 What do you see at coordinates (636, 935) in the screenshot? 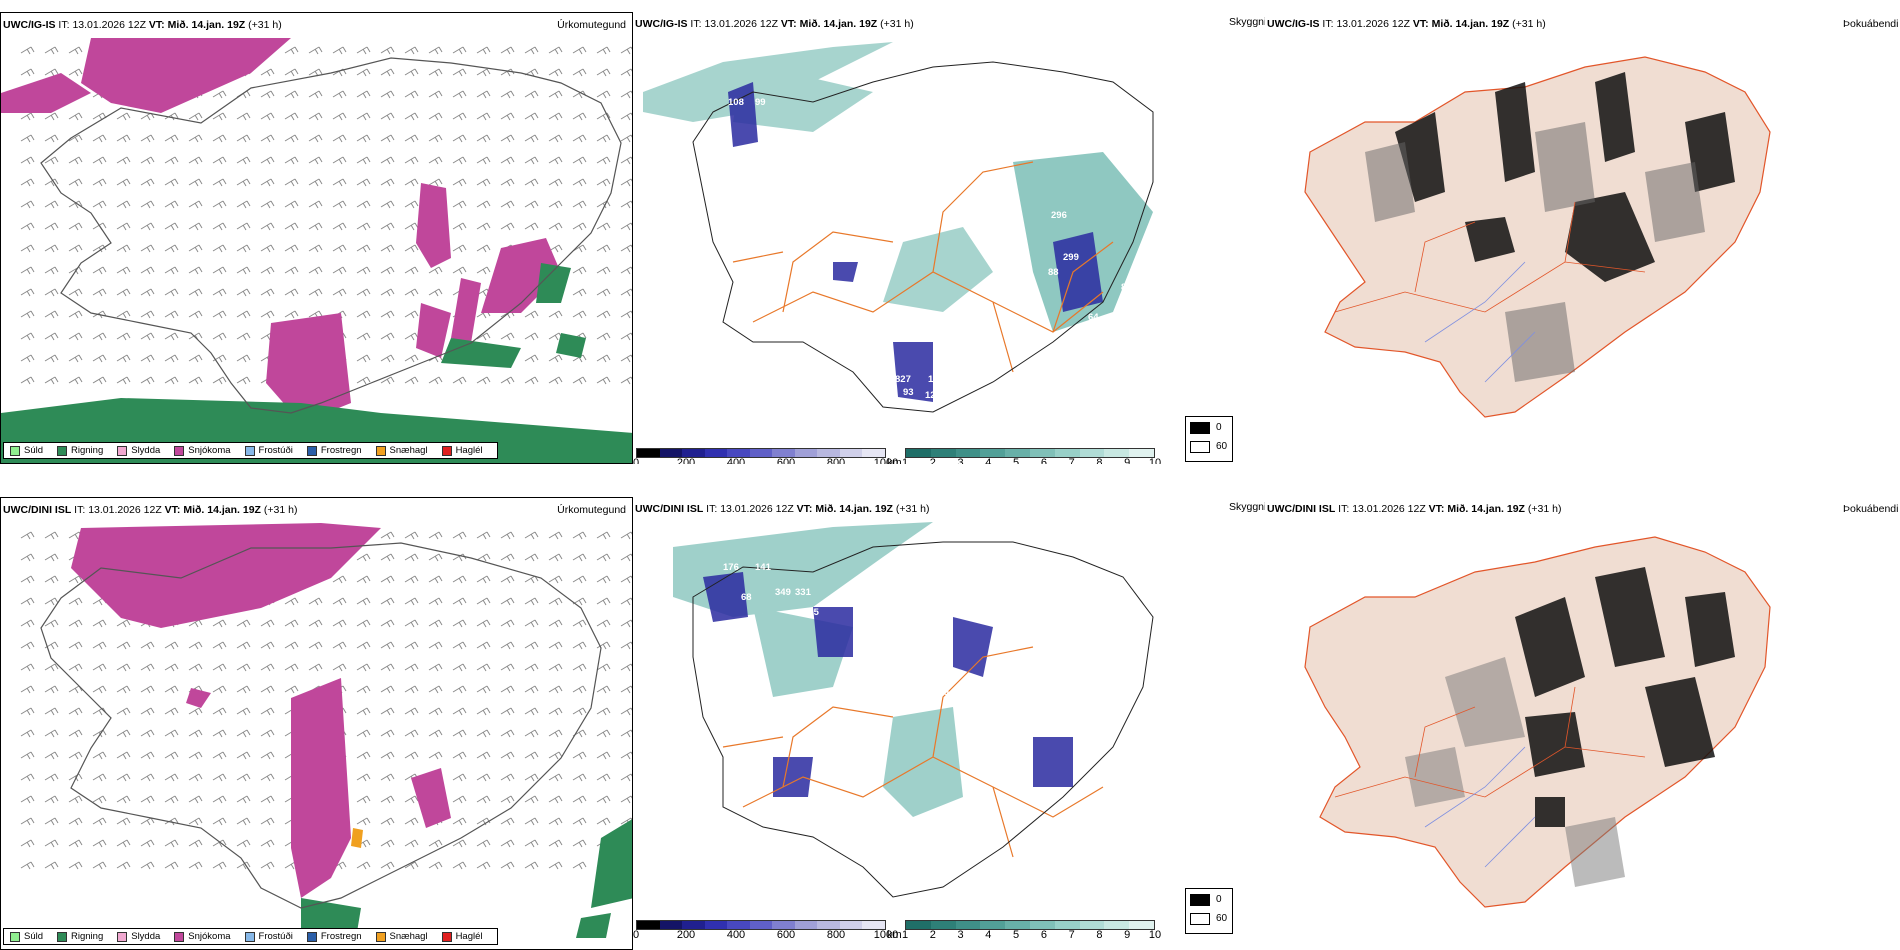
I see `colorbar-tick: 0` at bounding box center [636, 935].